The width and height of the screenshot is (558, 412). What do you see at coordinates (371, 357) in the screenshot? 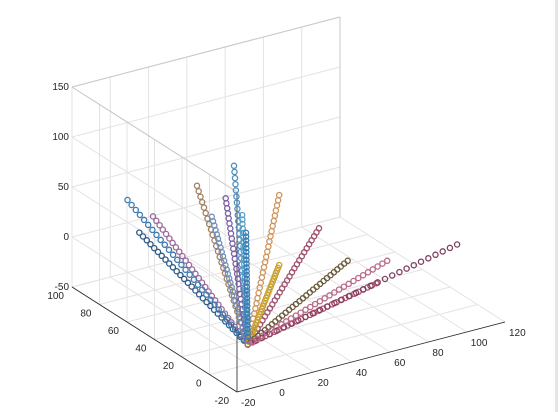
I see `x-axis-line` at bounding box center [371, 357].